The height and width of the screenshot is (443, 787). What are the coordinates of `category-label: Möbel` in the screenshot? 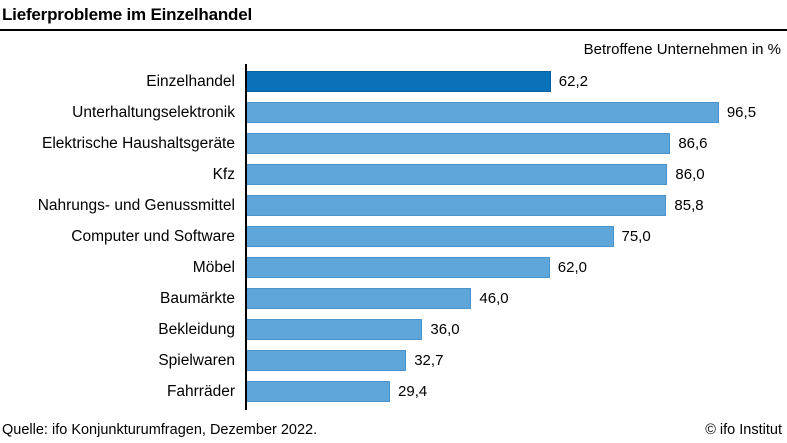 It's located at (213, 267).